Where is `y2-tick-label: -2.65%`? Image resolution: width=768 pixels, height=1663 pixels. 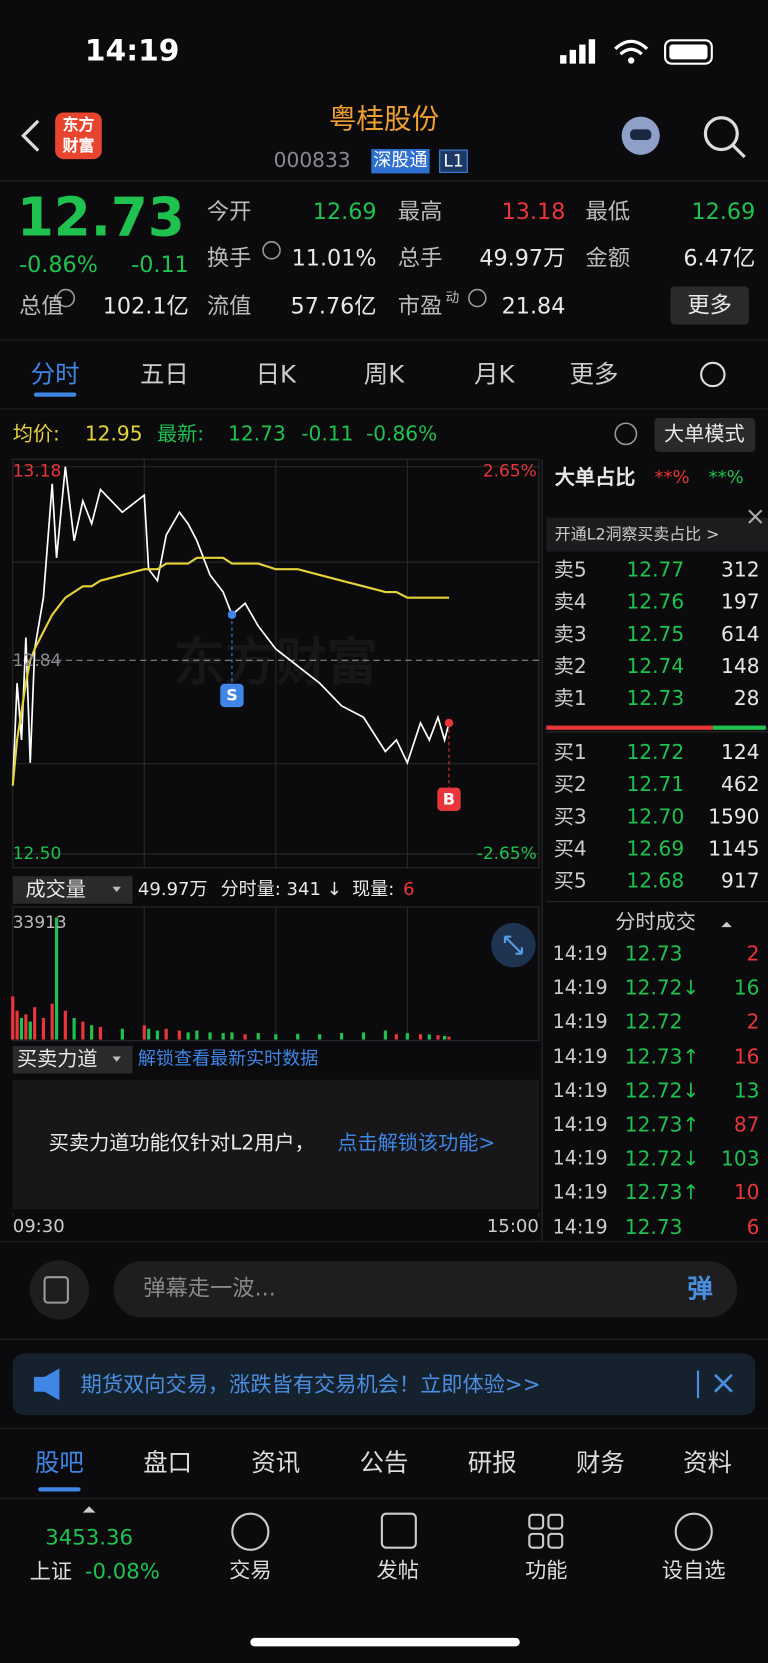 y2-tick-label: -2.65% is located at coordinates (506, 853).